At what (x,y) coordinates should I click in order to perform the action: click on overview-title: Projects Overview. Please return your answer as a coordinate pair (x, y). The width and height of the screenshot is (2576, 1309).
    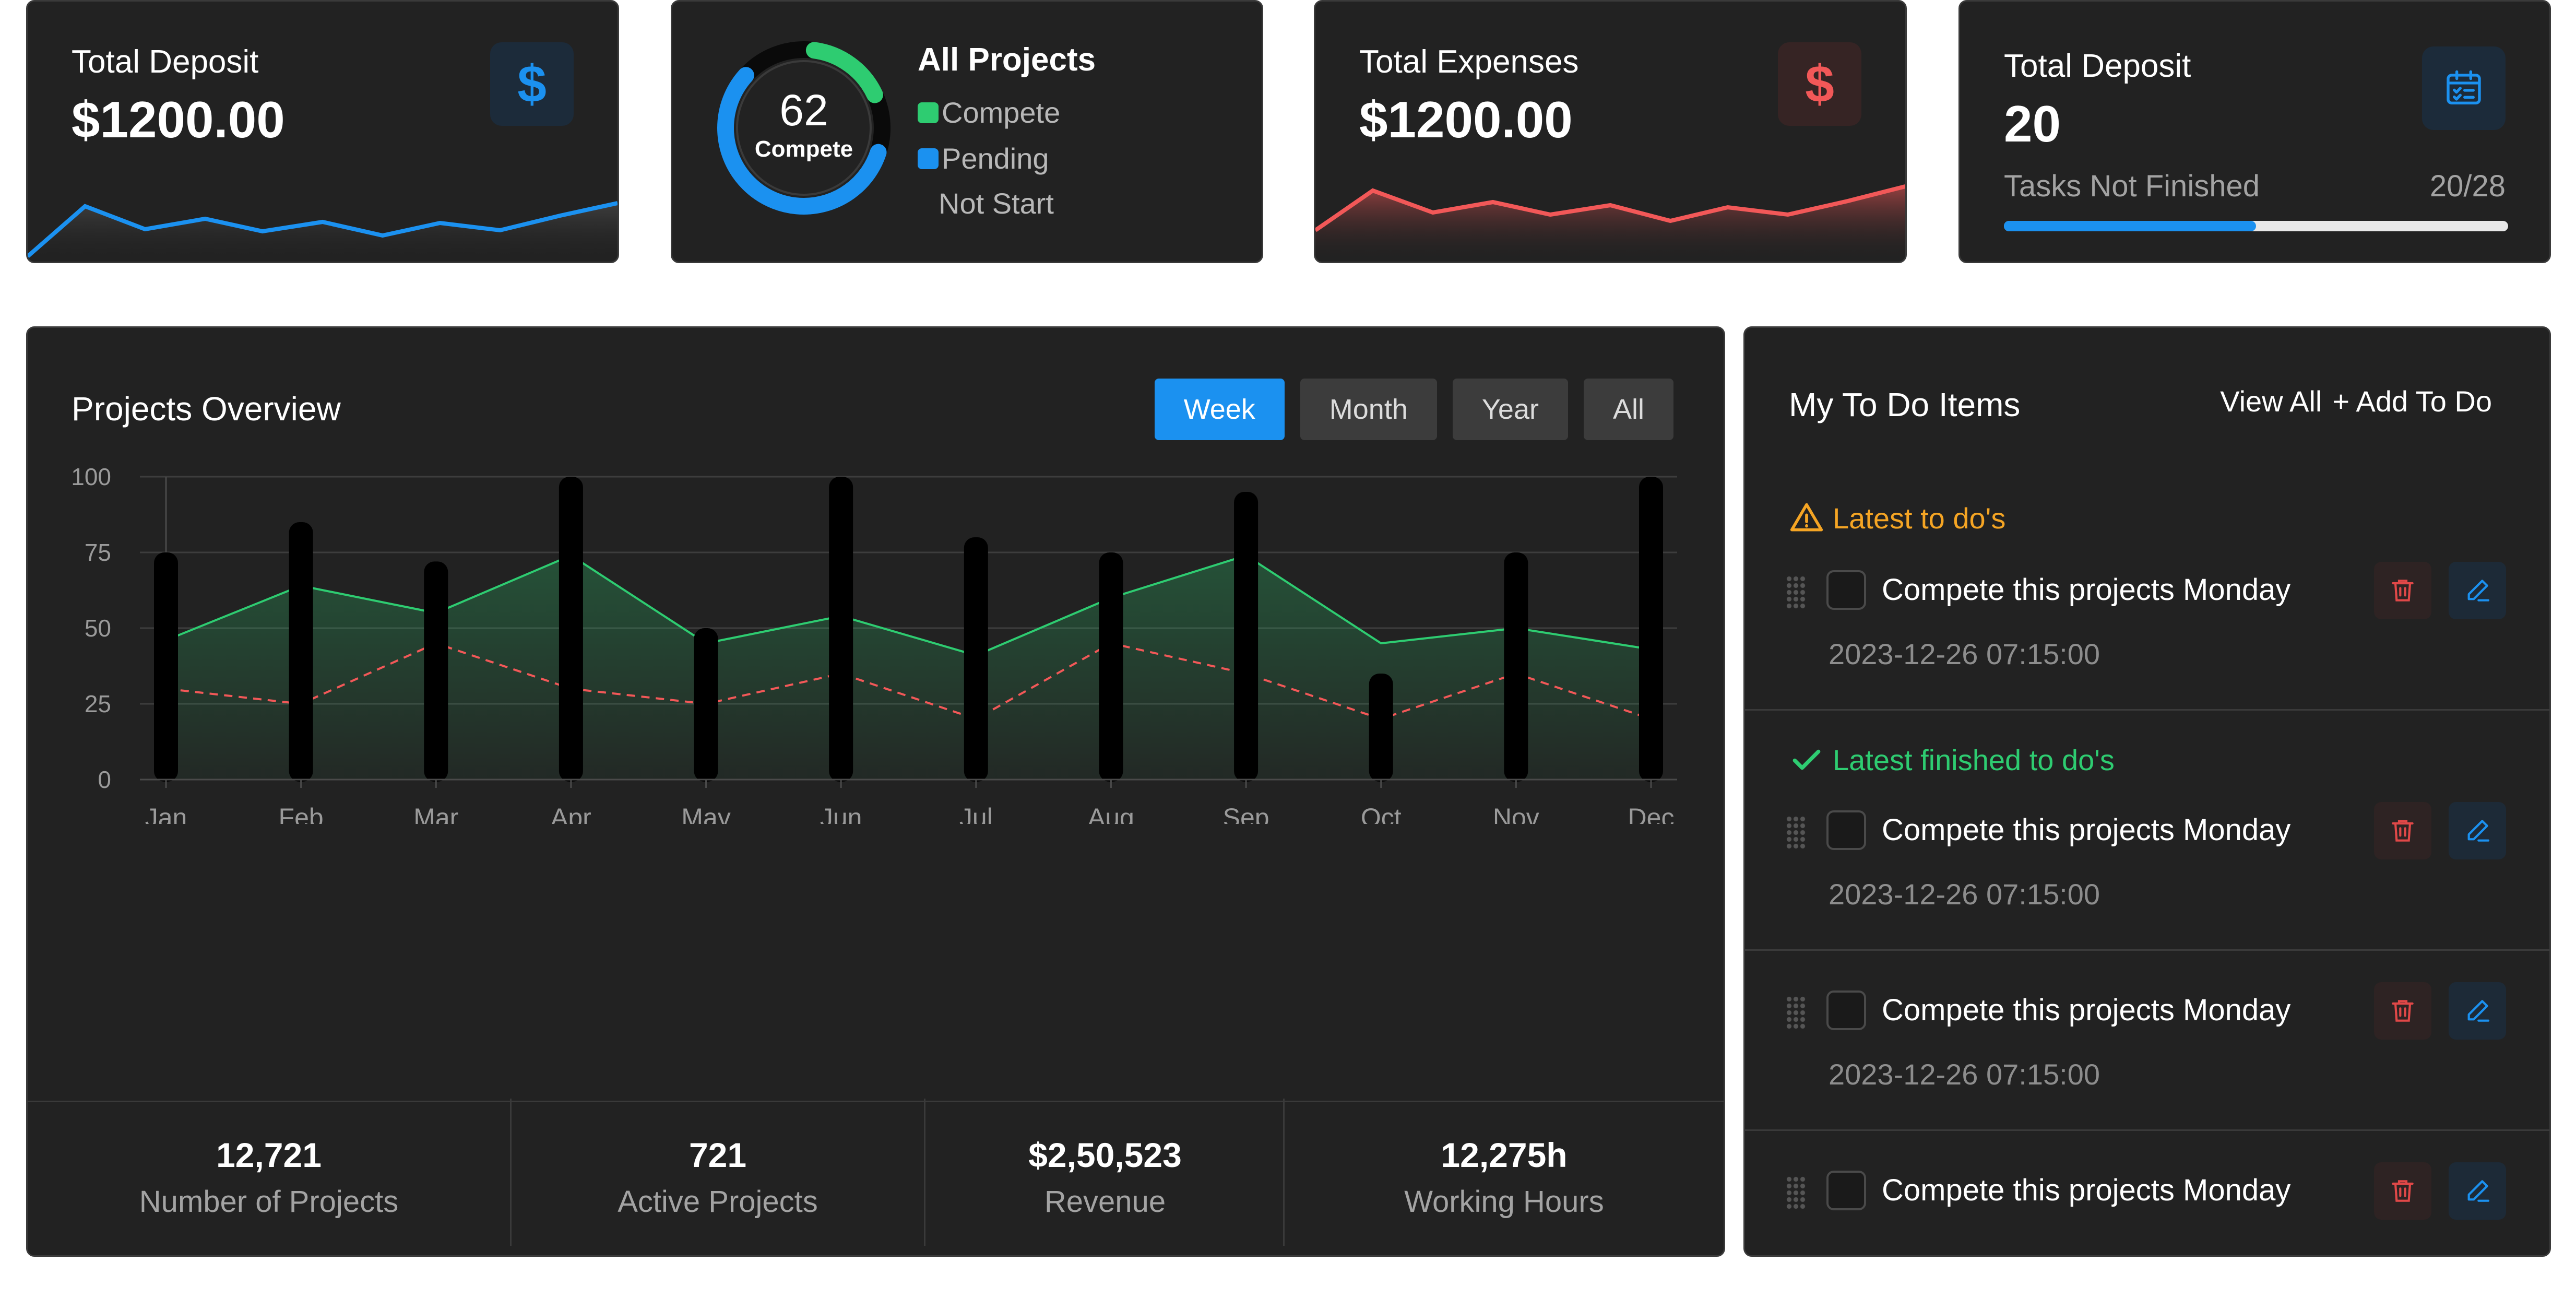
    Looking at the image, I should click on (206, 409).